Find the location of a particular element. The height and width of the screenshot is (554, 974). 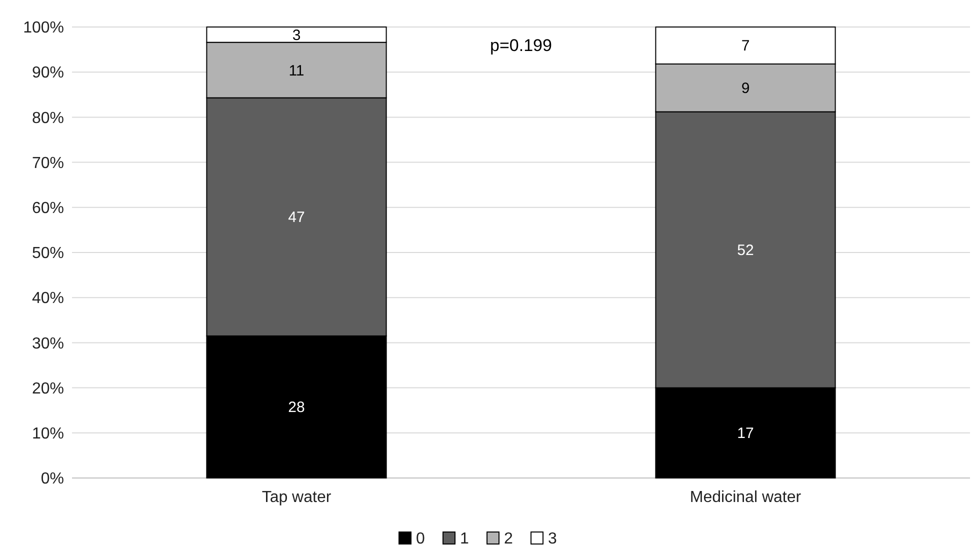

annotation: p=0.199 is located at coordinates (521, 45).